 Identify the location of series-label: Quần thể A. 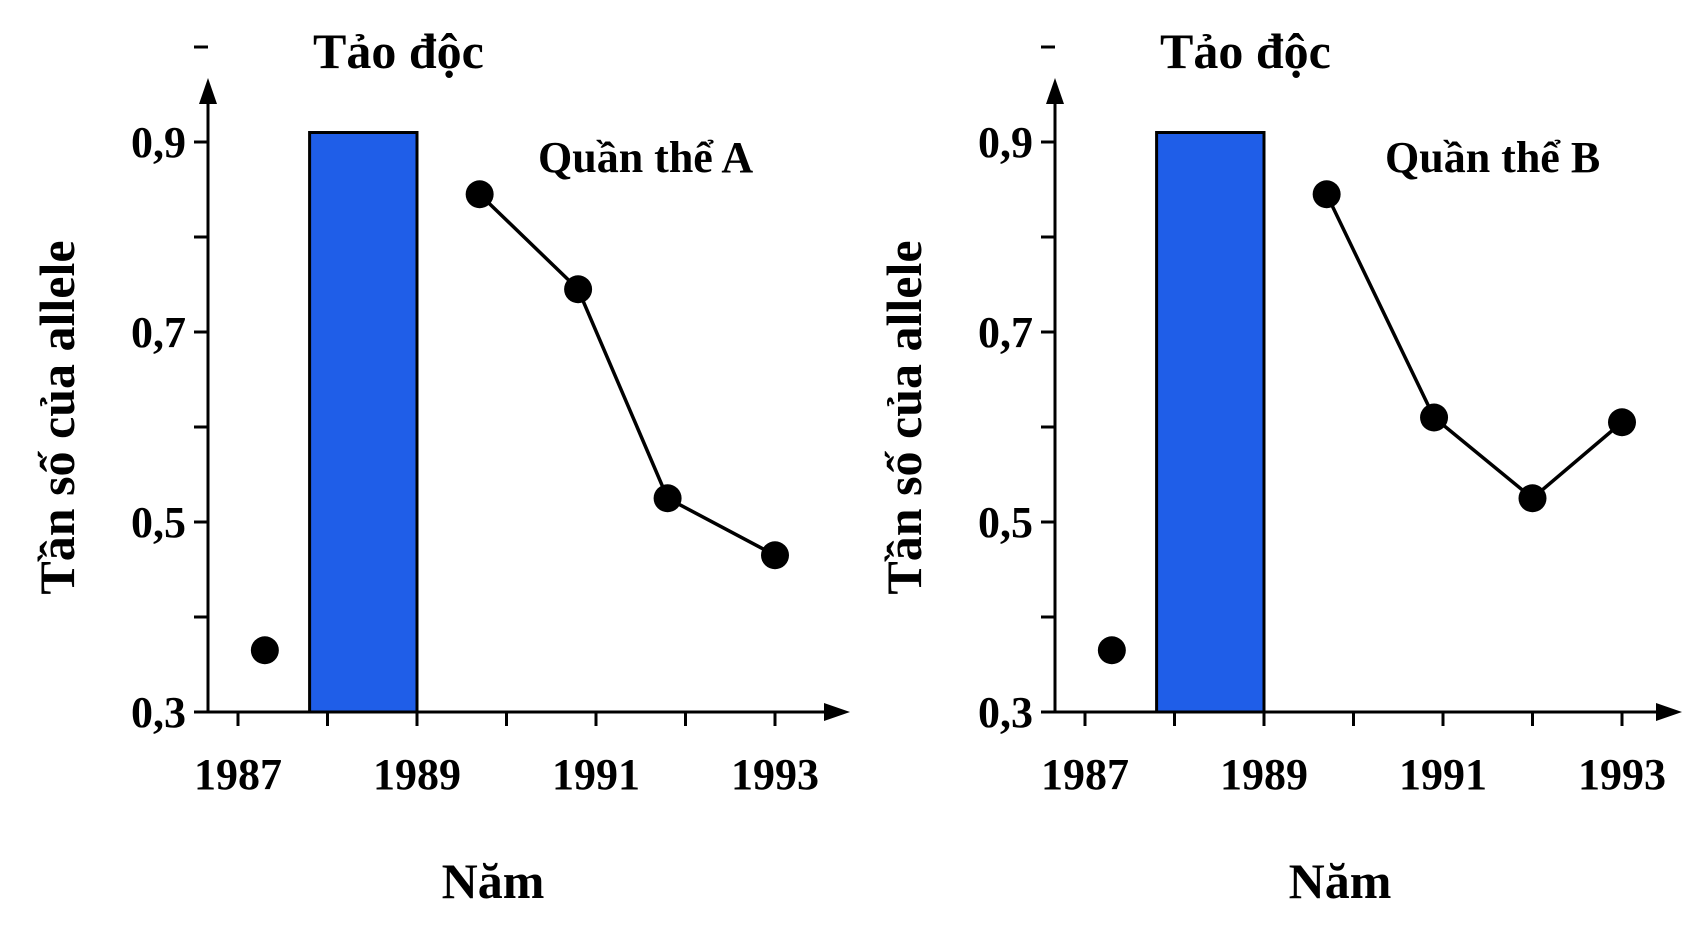
(645, 157).